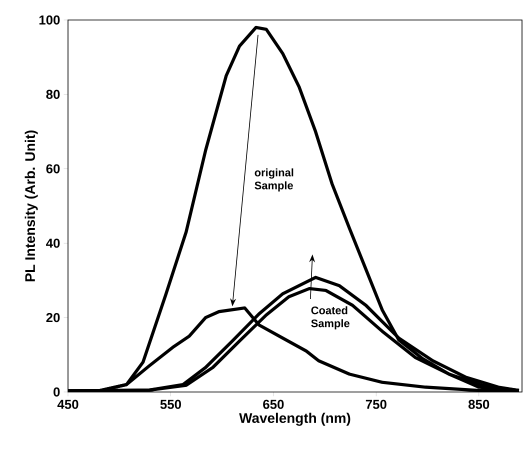 The height and width of the screenshot is (452, 526). I want to click on y-tick-label: 20, so click(53, 317).